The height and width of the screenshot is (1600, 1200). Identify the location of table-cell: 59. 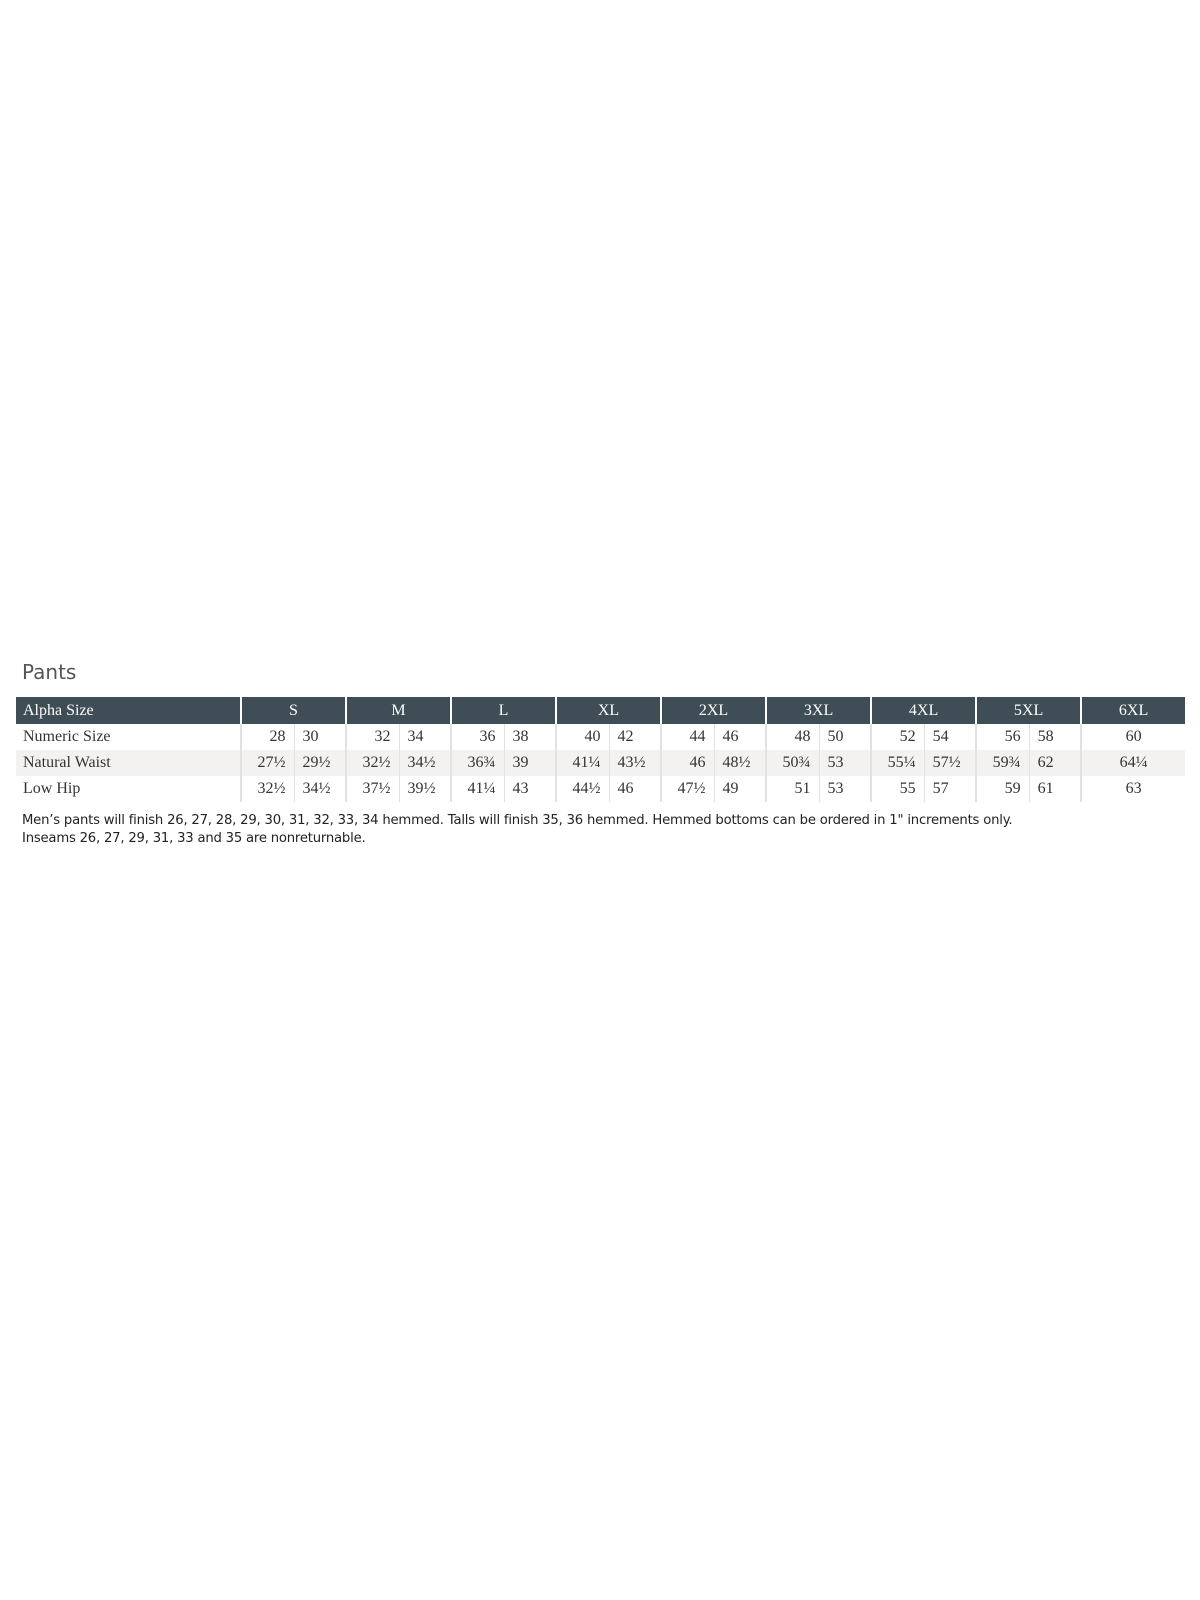
(1002, 789).